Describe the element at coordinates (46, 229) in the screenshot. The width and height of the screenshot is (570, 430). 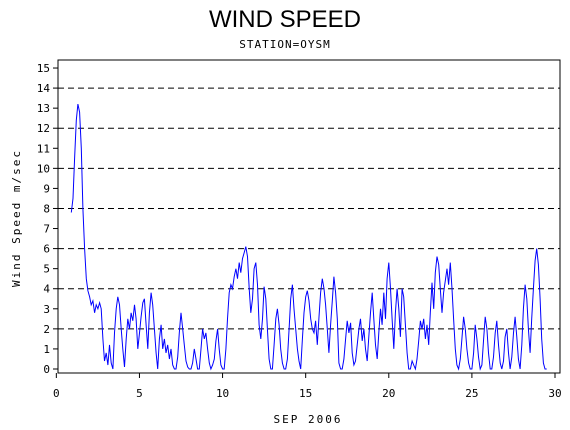
I see `y-tick-label-7: 7` at that location.